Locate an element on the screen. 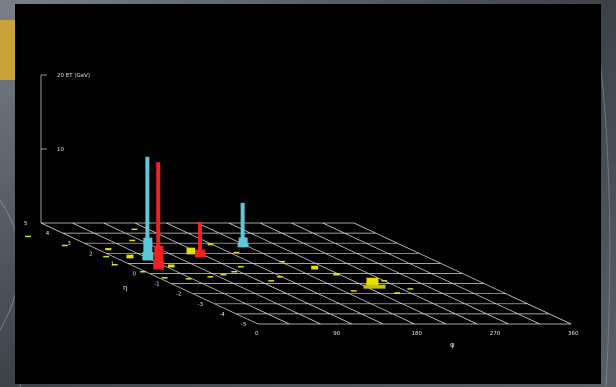 This screenshot has height=387, width=616. energy-deposits is located at coordinates (219, 261).